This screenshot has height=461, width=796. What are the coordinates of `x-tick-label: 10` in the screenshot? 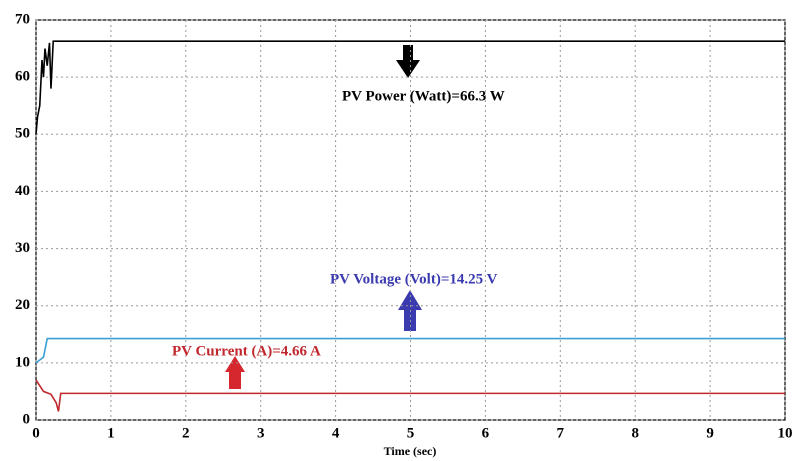 It's located at (785, 433).